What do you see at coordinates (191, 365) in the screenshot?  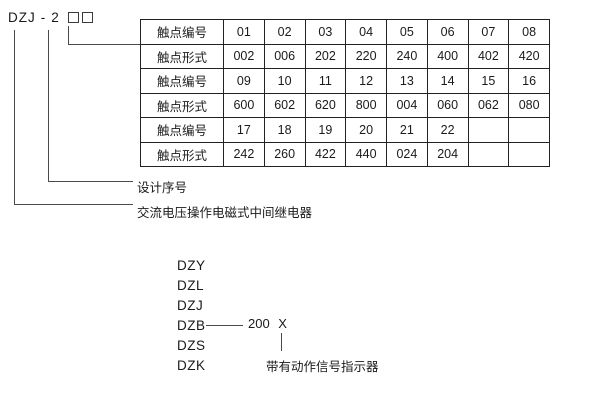 I see `series-item-dzk: DZK` at bounding box center [191, 365].